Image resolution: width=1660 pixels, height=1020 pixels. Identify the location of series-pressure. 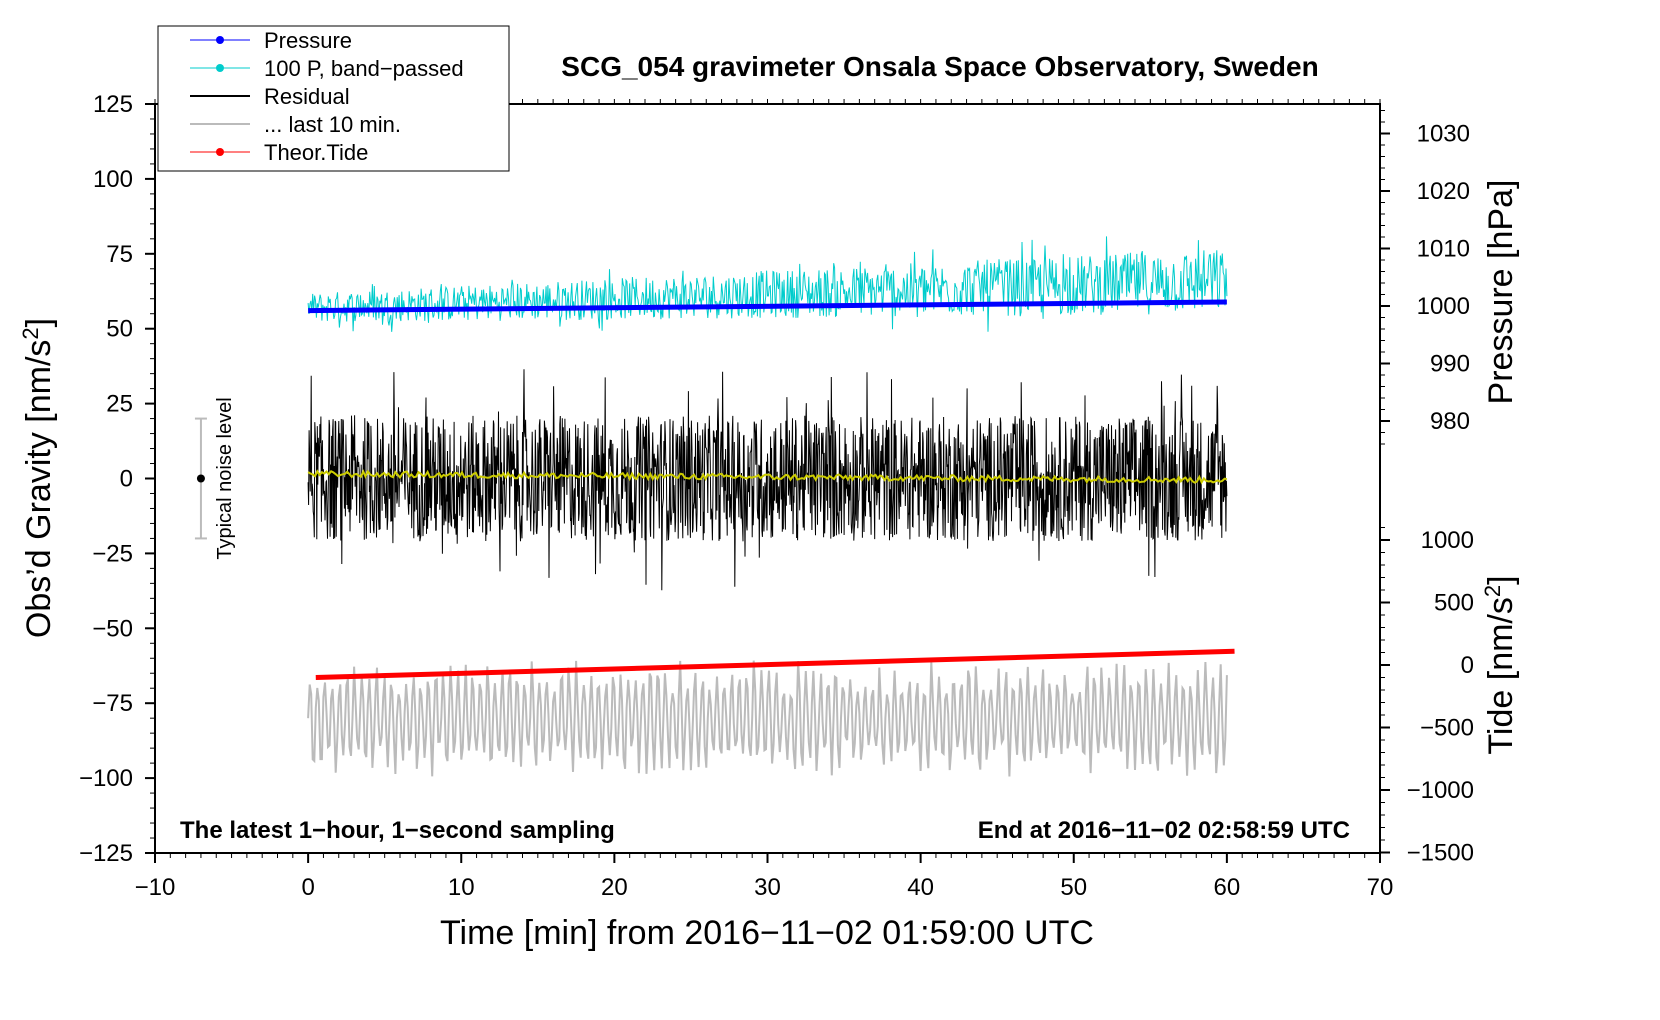
(767, 306).